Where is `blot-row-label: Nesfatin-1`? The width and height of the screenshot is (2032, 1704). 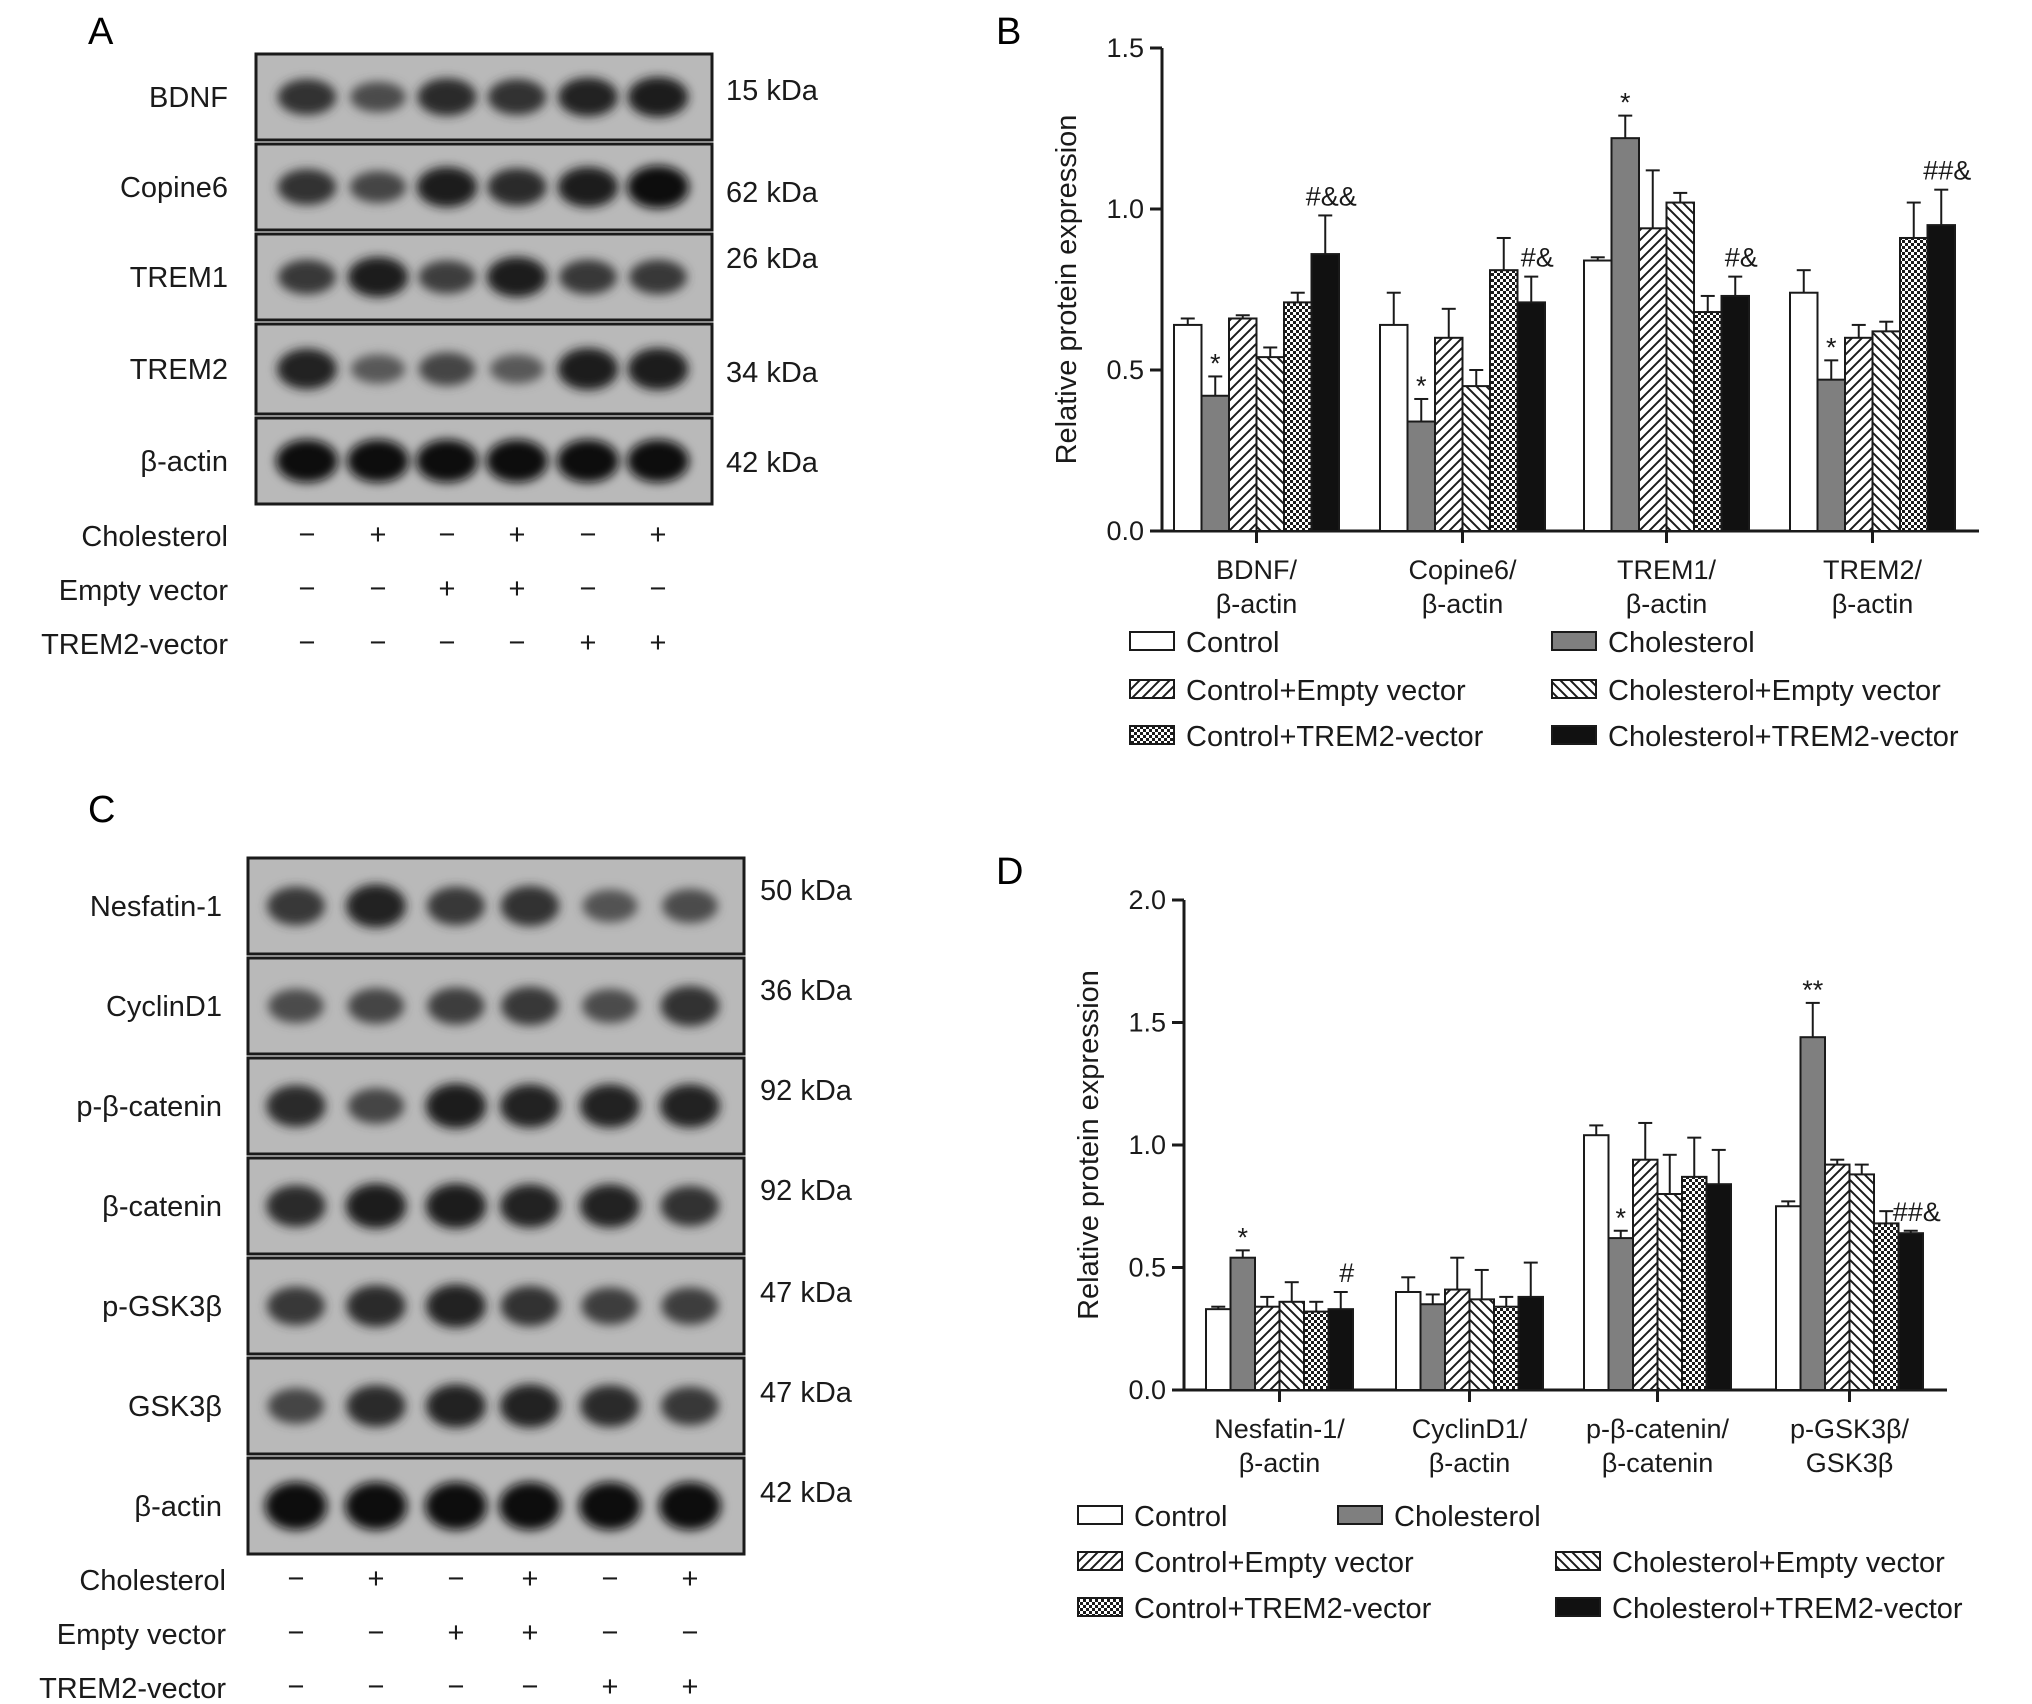 blot-row-label: Nesfatin-1 is located at coordinates (156, 907).